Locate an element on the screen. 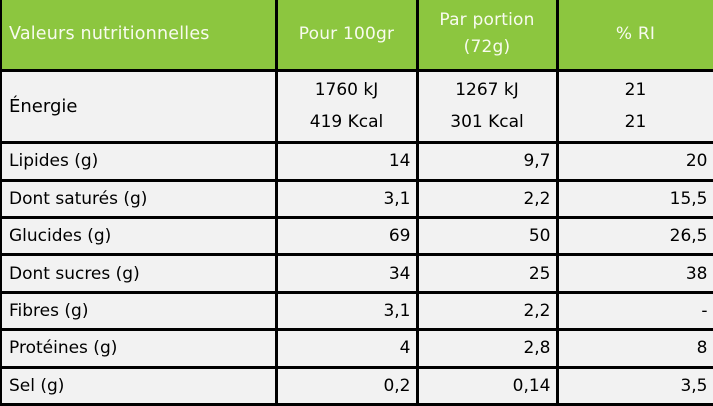 Image resolution: width=713 pixels, height=406 pixels. header-par-portion-line2: (72g) is located at coordinates (487, 47).